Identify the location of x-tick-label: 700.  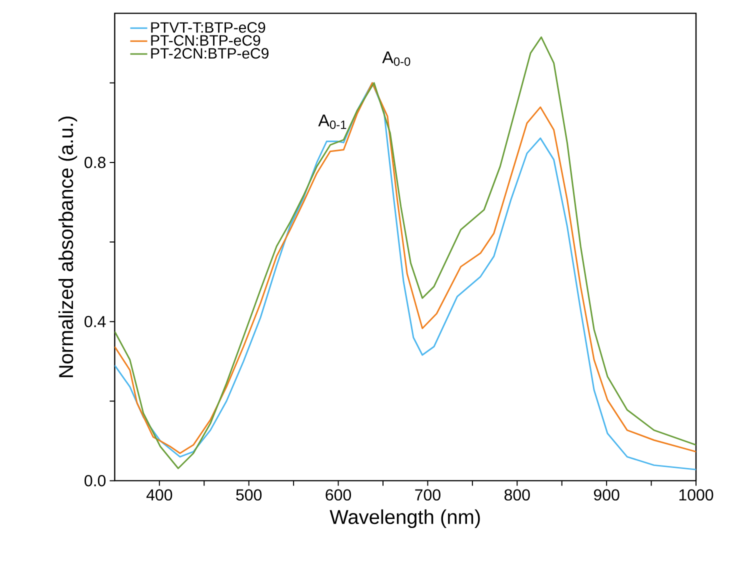
(427, 495).